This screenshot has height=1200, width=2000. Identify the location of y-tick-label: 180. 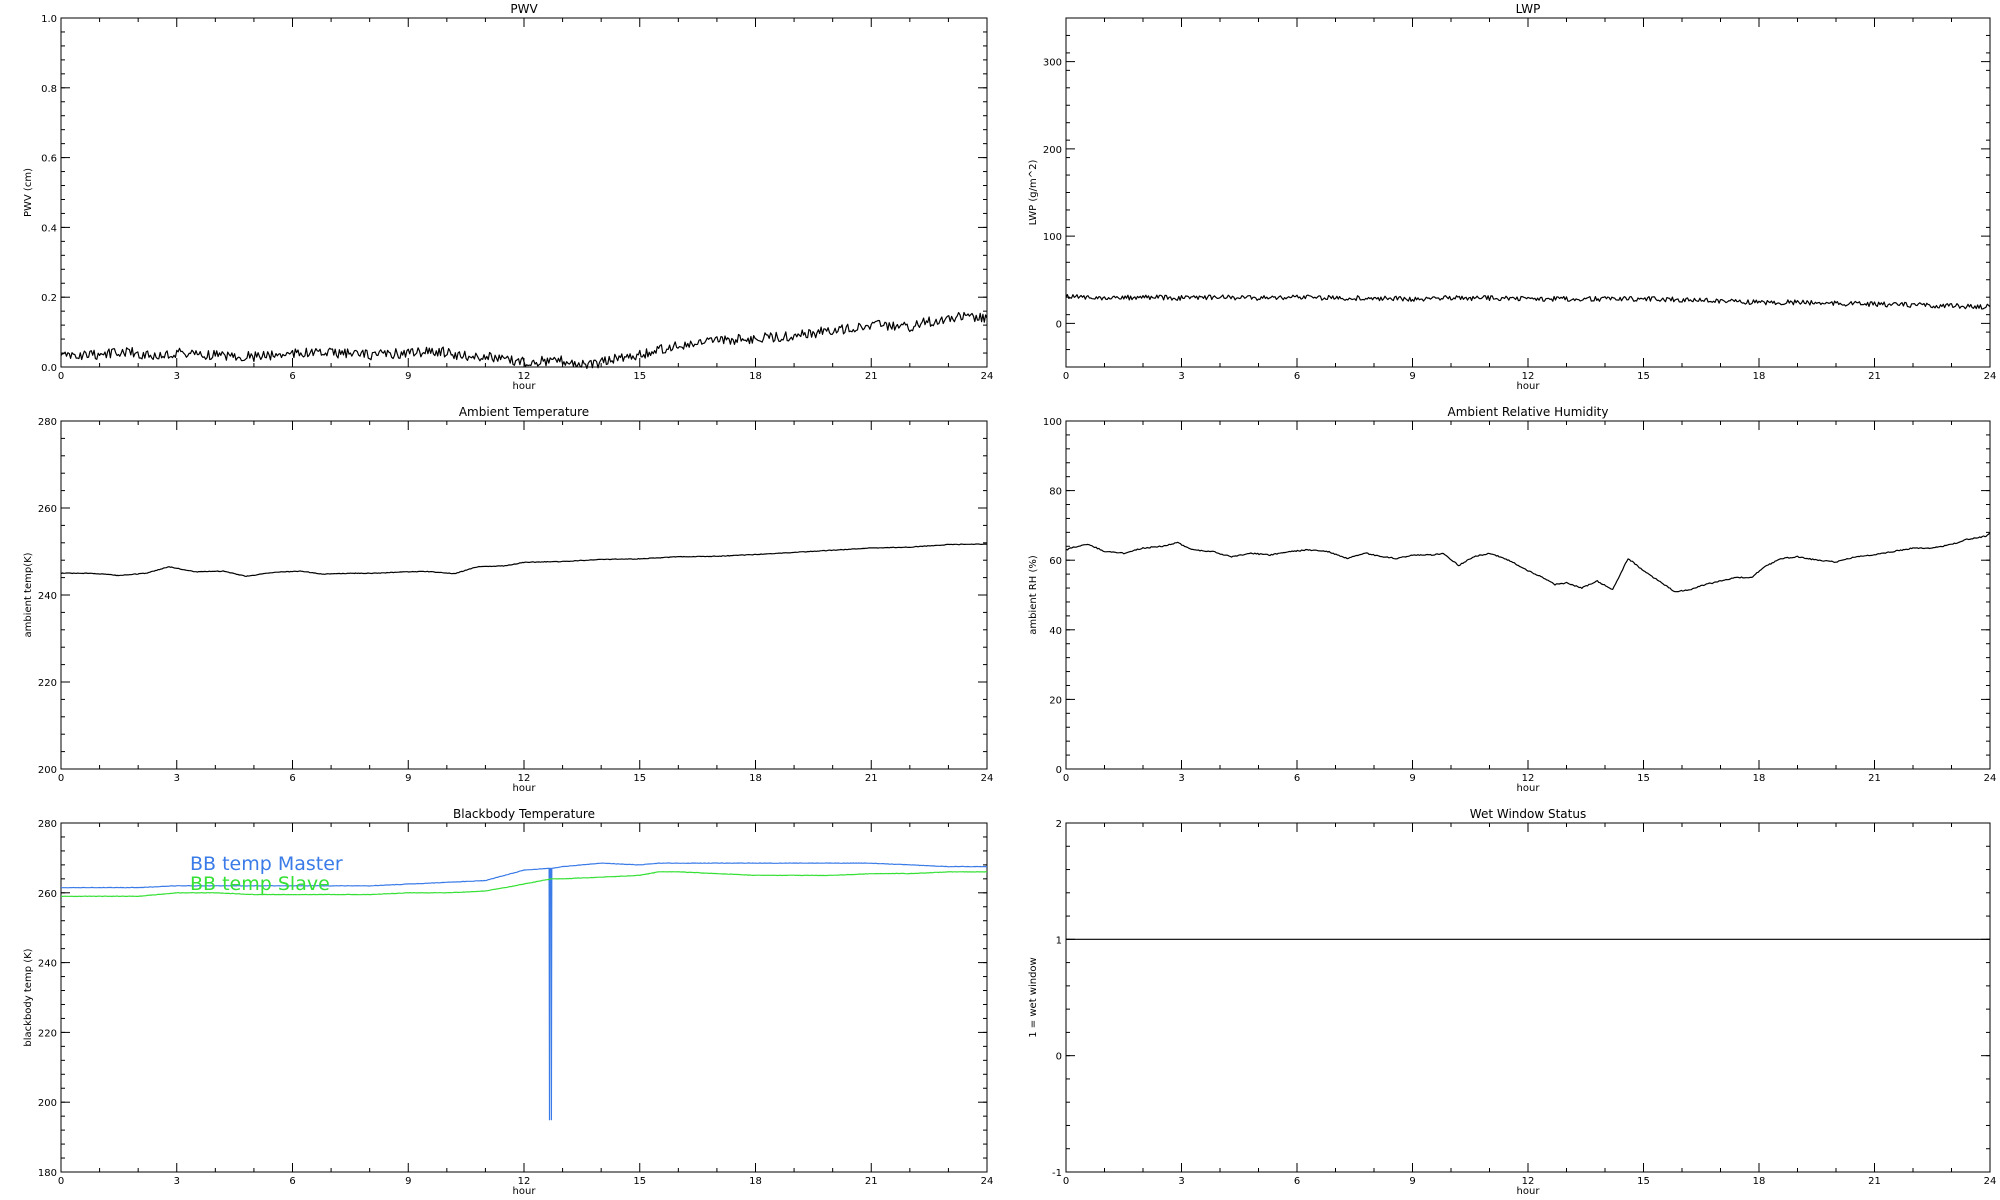
(47, 1173).